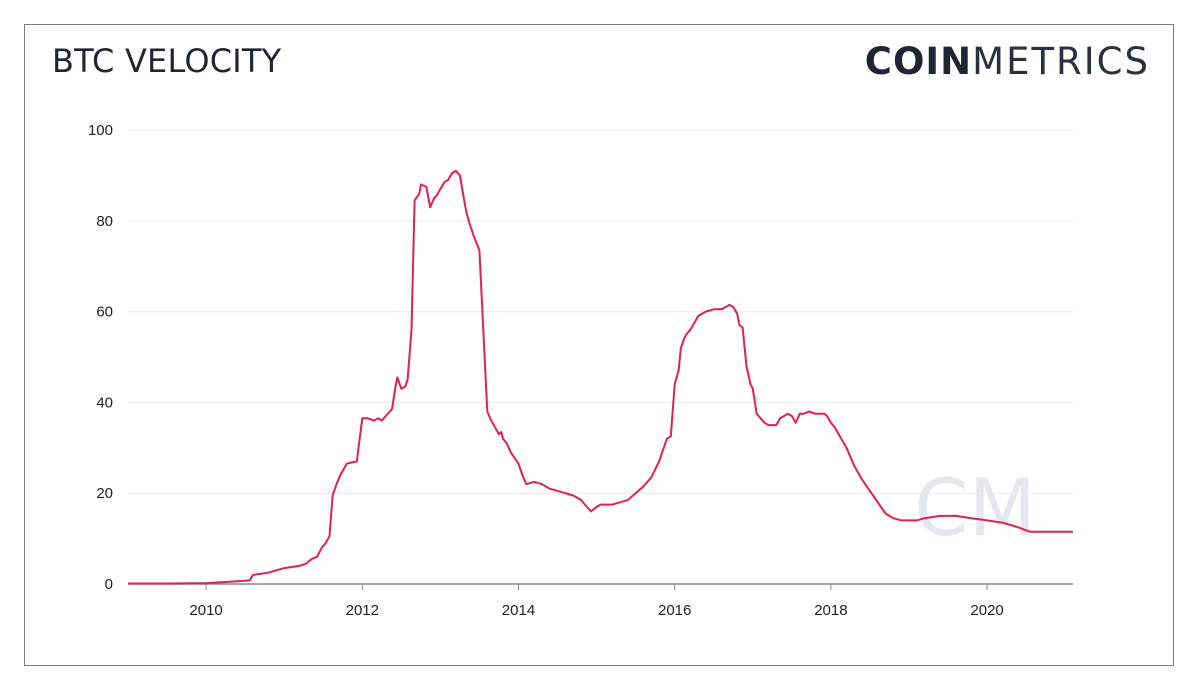  What do you see at coordinates (205, 610) in the screenshot?
I see `x-tick-label: 2010` at bounding box center [205, 610].